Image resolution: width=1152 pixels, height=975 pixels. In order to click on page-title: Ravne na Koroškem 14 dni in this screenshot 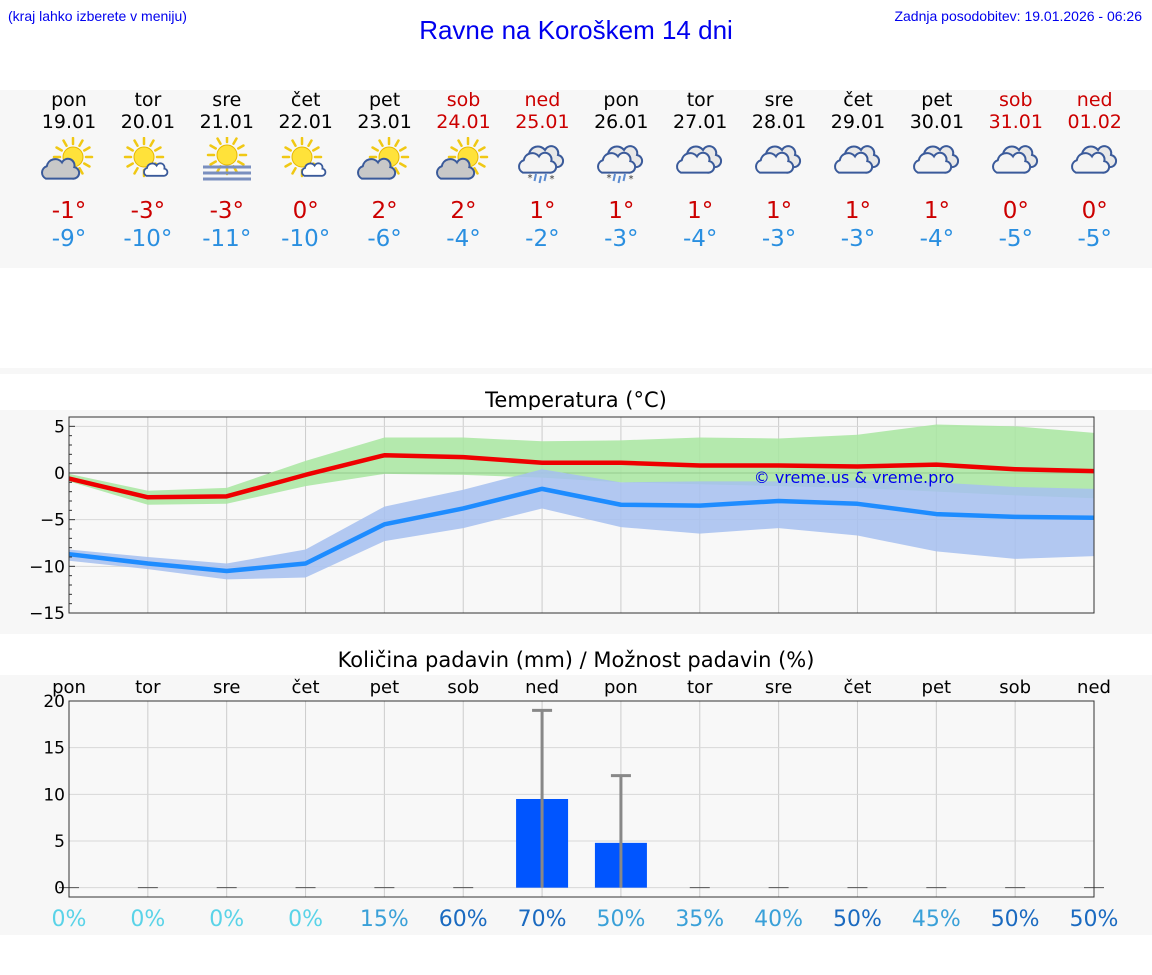, I will do `click(576, 30)`.